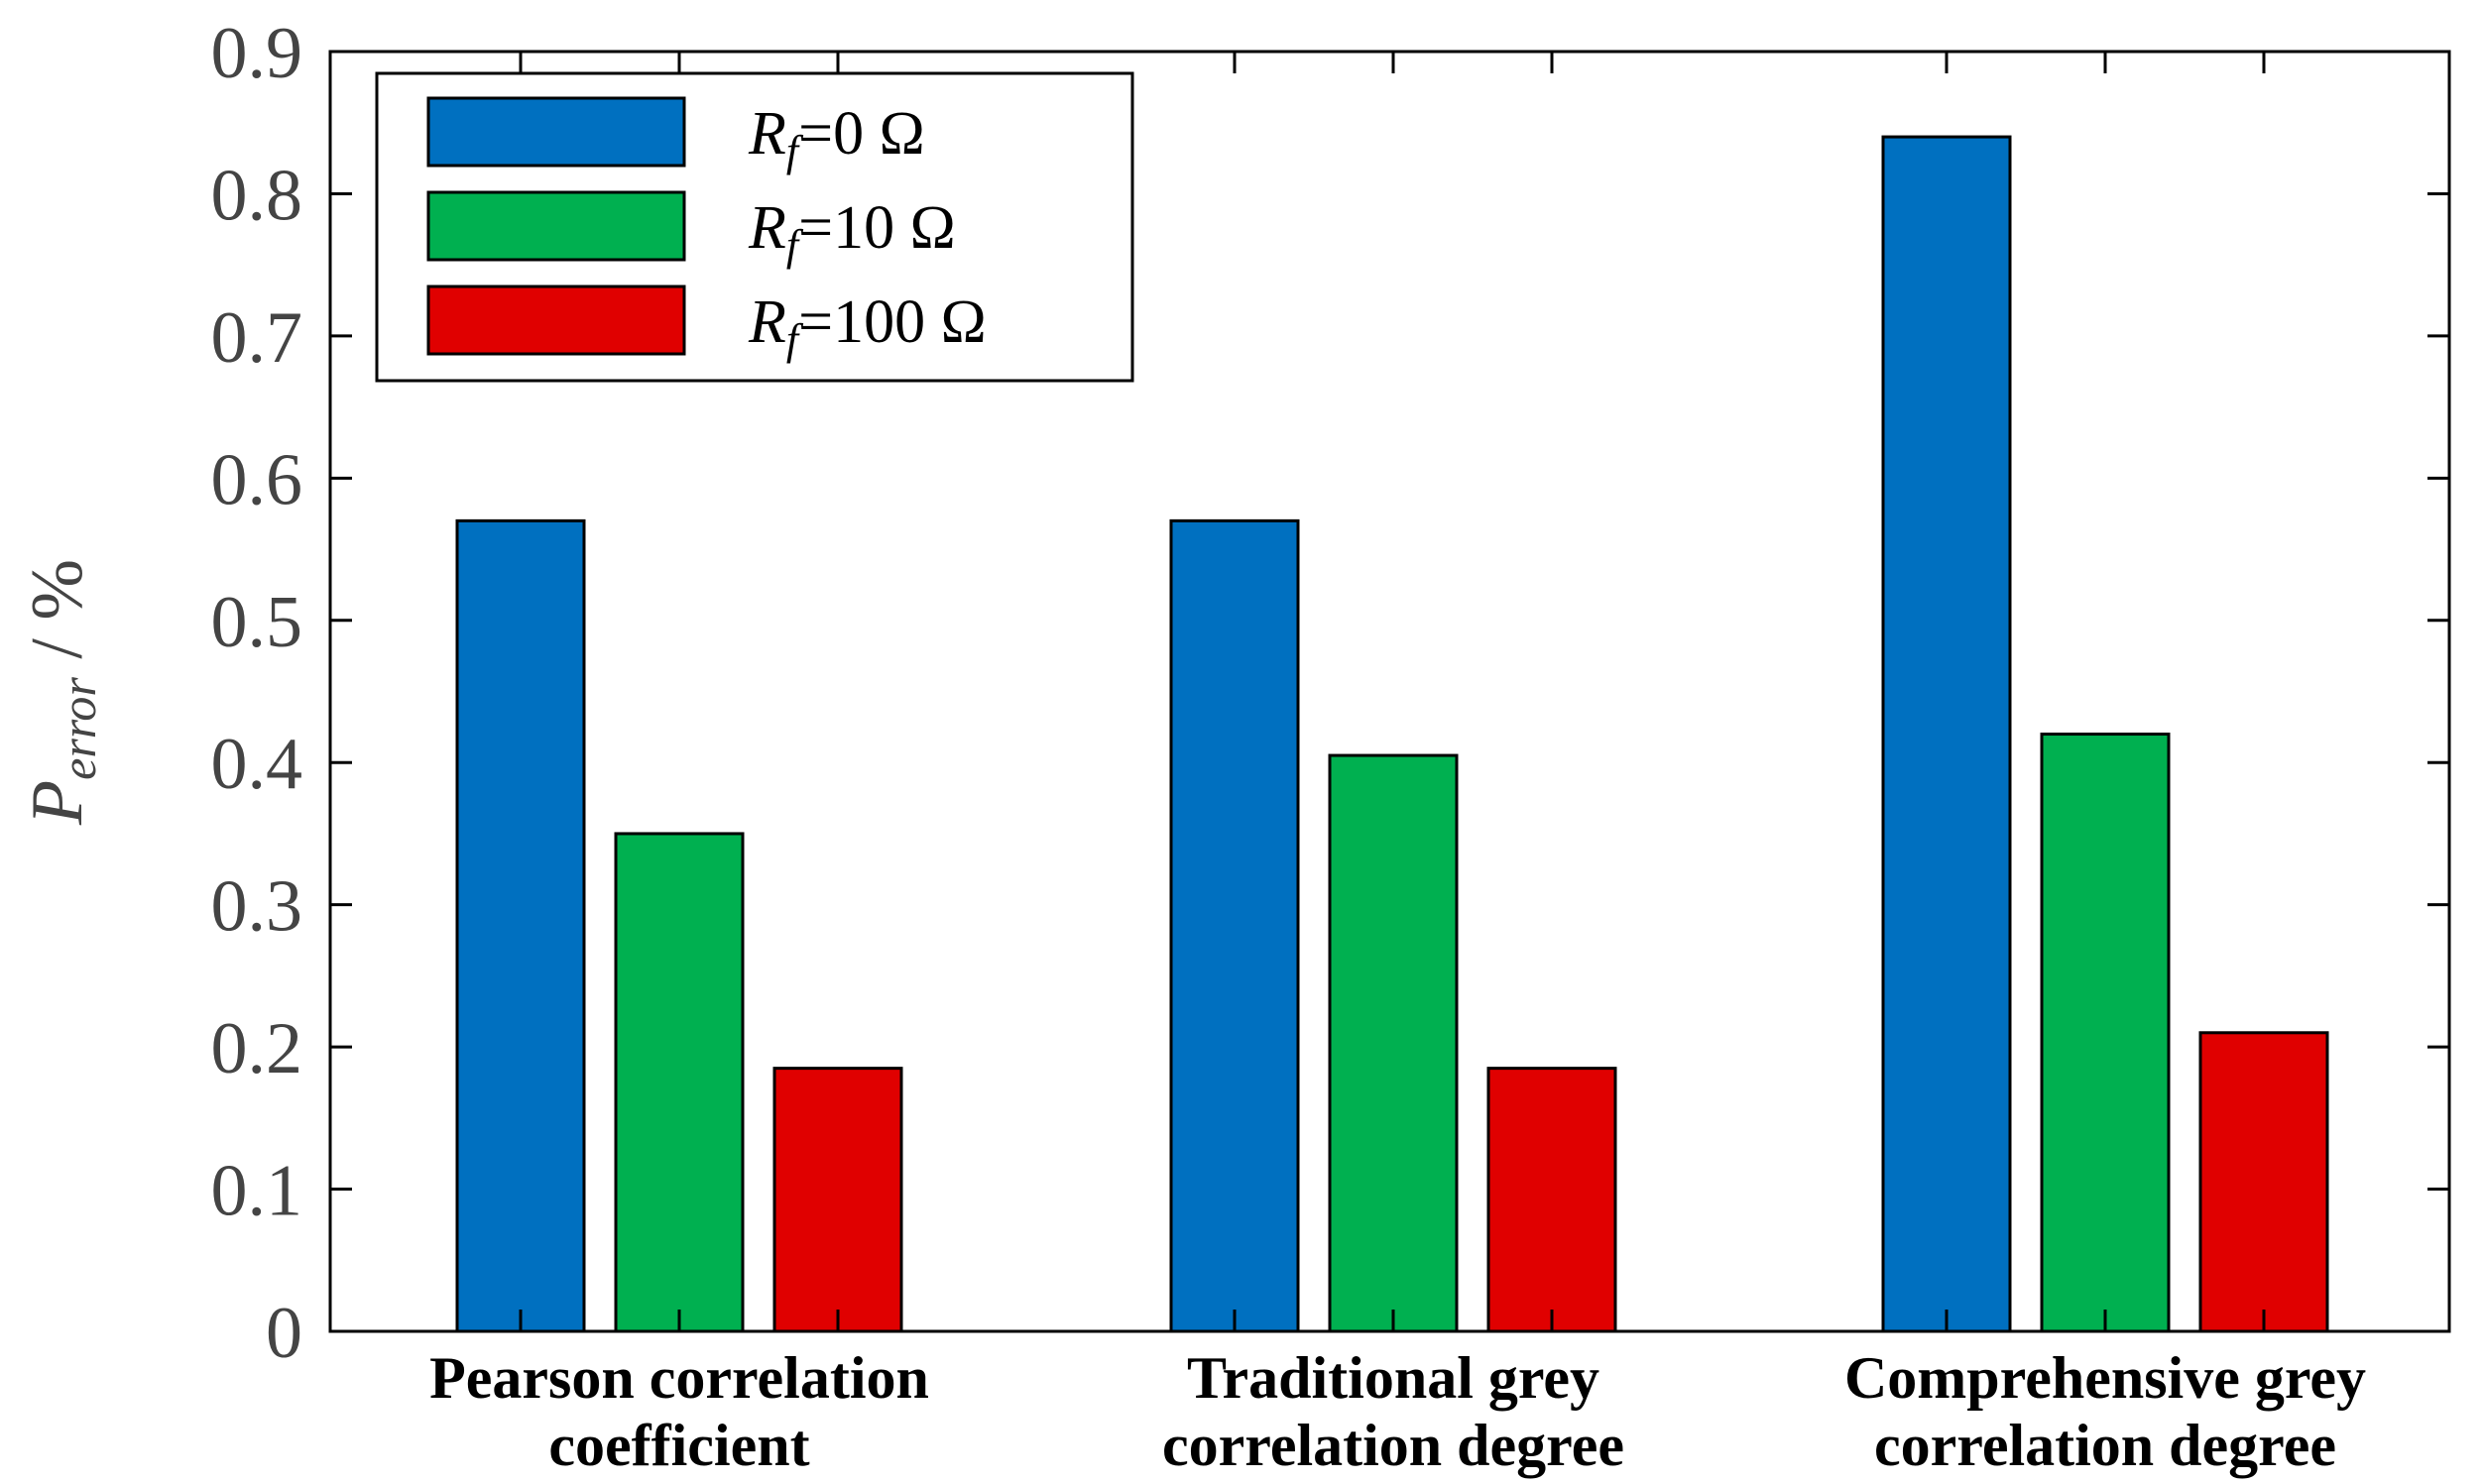 The image size is (2484, 1484). I want to click on y-tick-label: 0.8, so click(257, 195).